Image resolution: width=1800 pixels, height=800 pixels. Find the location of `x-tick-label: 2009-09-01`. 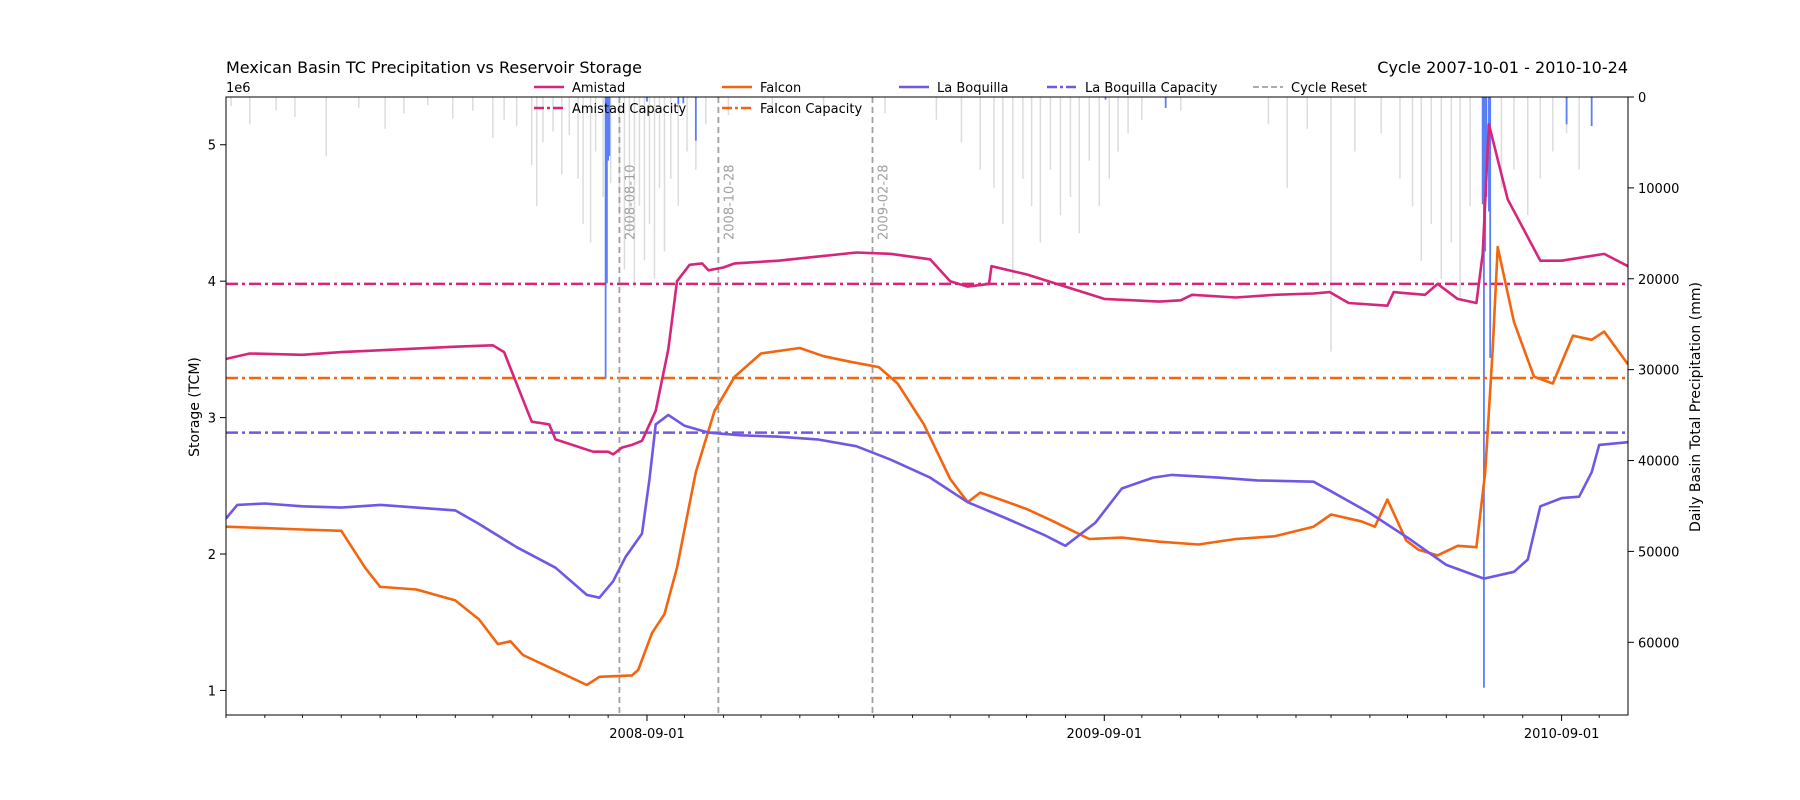

x-tick-label: 2009-09-01 is located at coordinates (1105, 734).